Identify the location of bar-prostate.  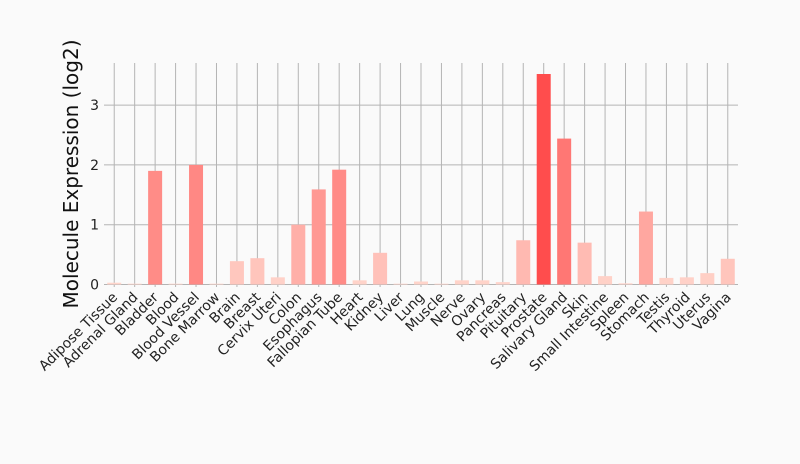
(543, 179).